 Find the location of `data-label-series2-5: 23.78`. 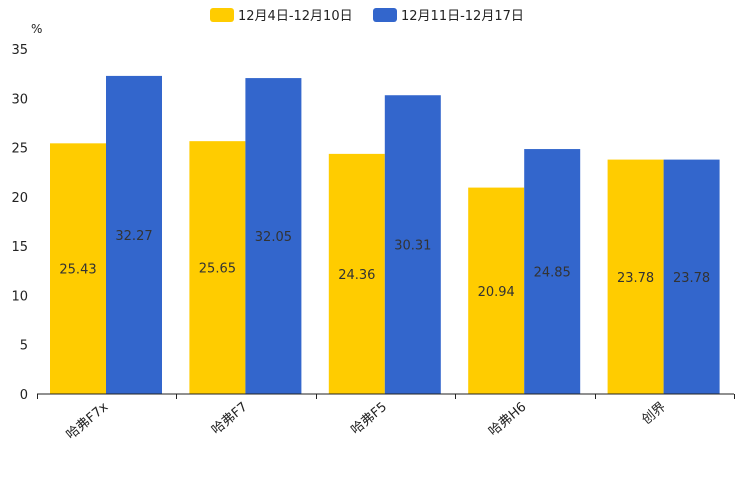

data-label-series2-5: 23.78 is located at coordinates (691, 278).